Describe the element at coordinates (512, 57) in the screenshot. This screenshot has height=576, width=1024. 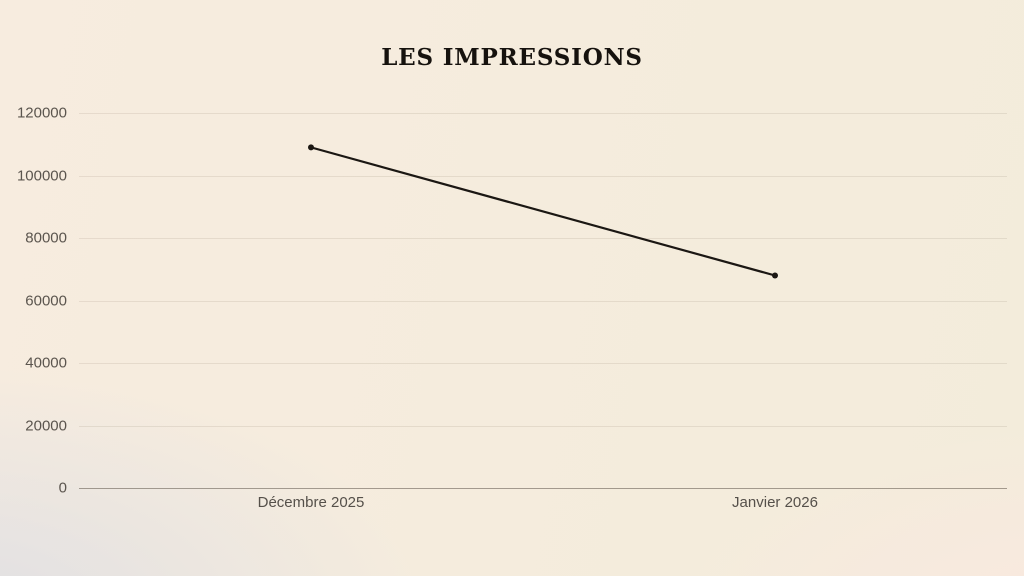
I see `chart-title: LES IMPRESSIONS` at that location.